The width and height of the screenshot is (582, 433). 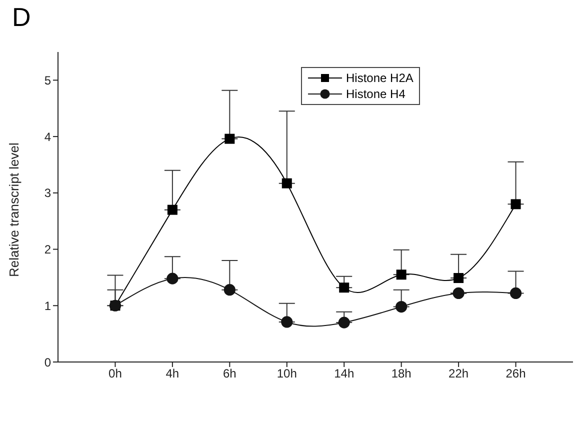 I want to click on x-tick-label: 0h, so click(x=115, y=373).